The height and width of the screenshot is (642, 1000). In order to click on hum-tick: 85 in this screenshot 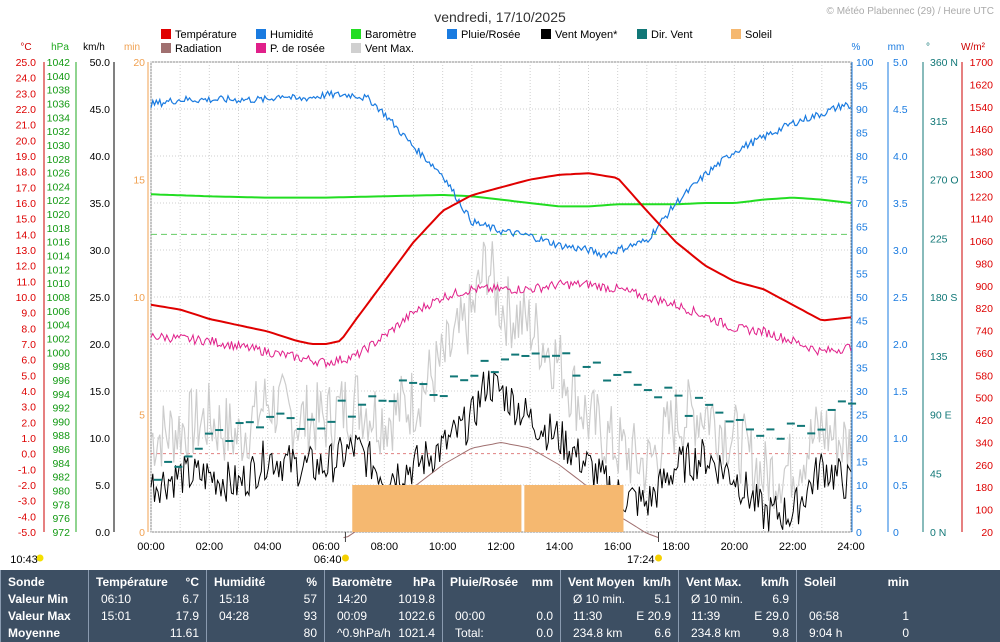, I will do `click(862, 134)`.